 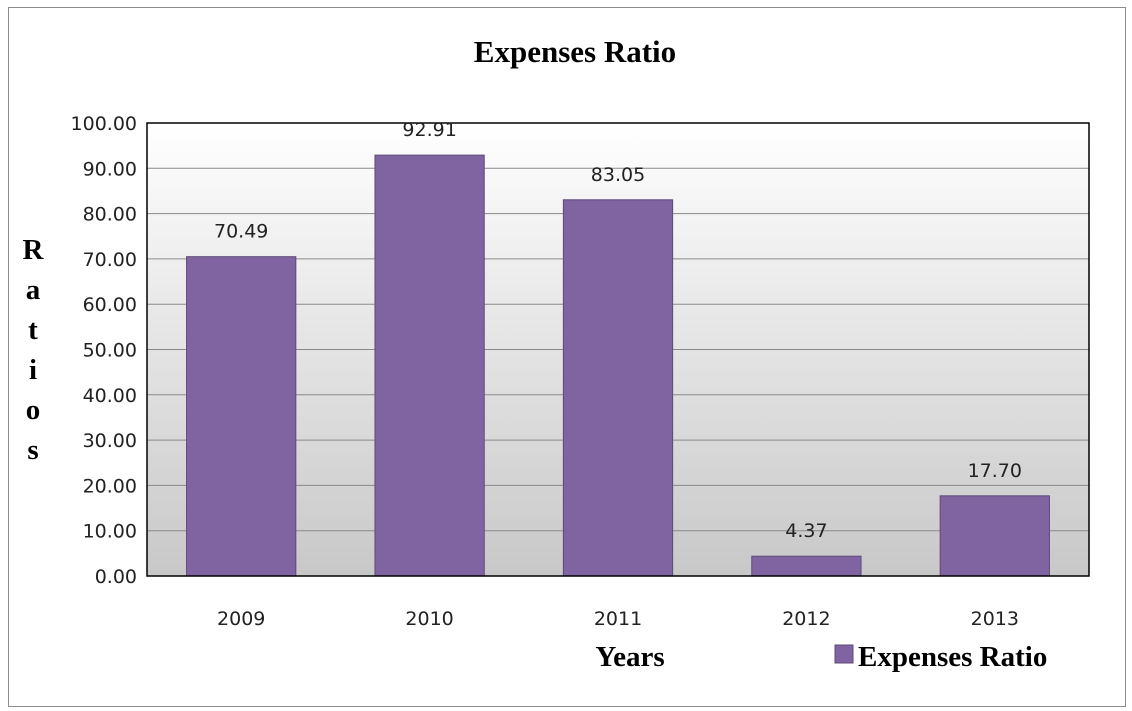 I want to click on y-tick-label: 50.00, so click(x=110, y=351).